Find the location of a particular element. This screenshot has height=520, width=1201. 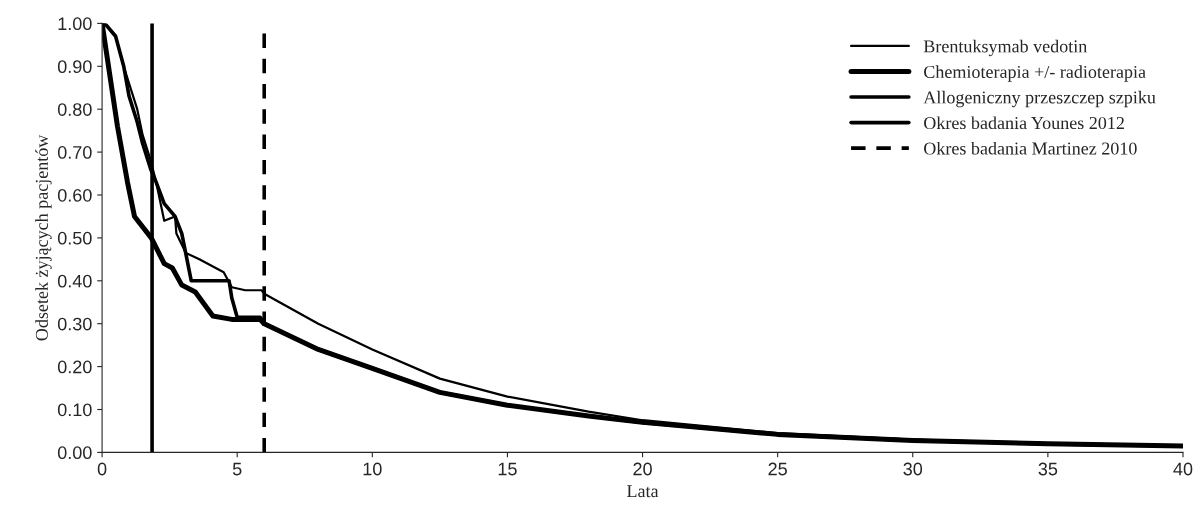

x-tick-label: 30 is located at coordinates (913, 469).